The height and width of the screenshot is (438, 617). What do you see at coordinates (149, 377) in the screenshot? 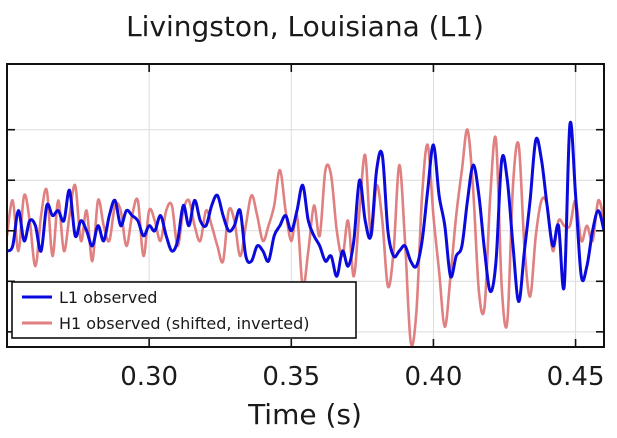
I see `x-tick-label: 0.30` at bounding box center [149, 377].